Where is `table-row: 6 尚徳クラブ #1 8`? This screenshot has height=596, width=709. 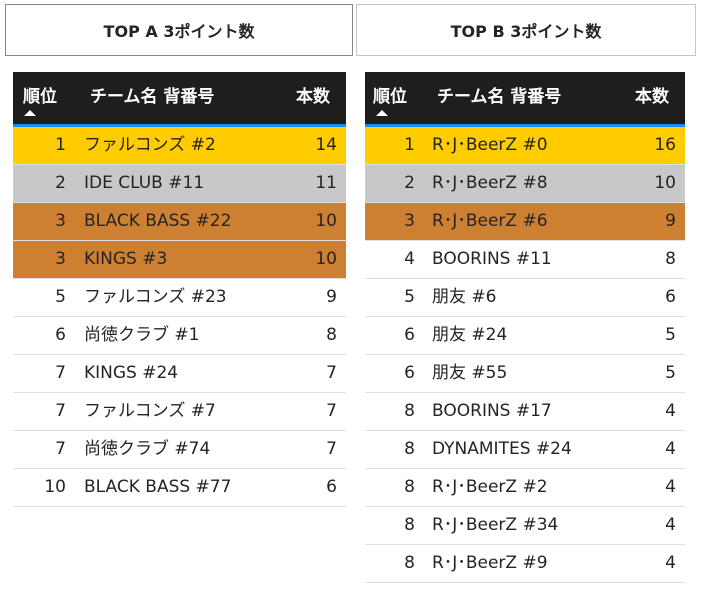 table-row: 6 尚徳クラブ #1 8 is located at coordinates (179, 336).